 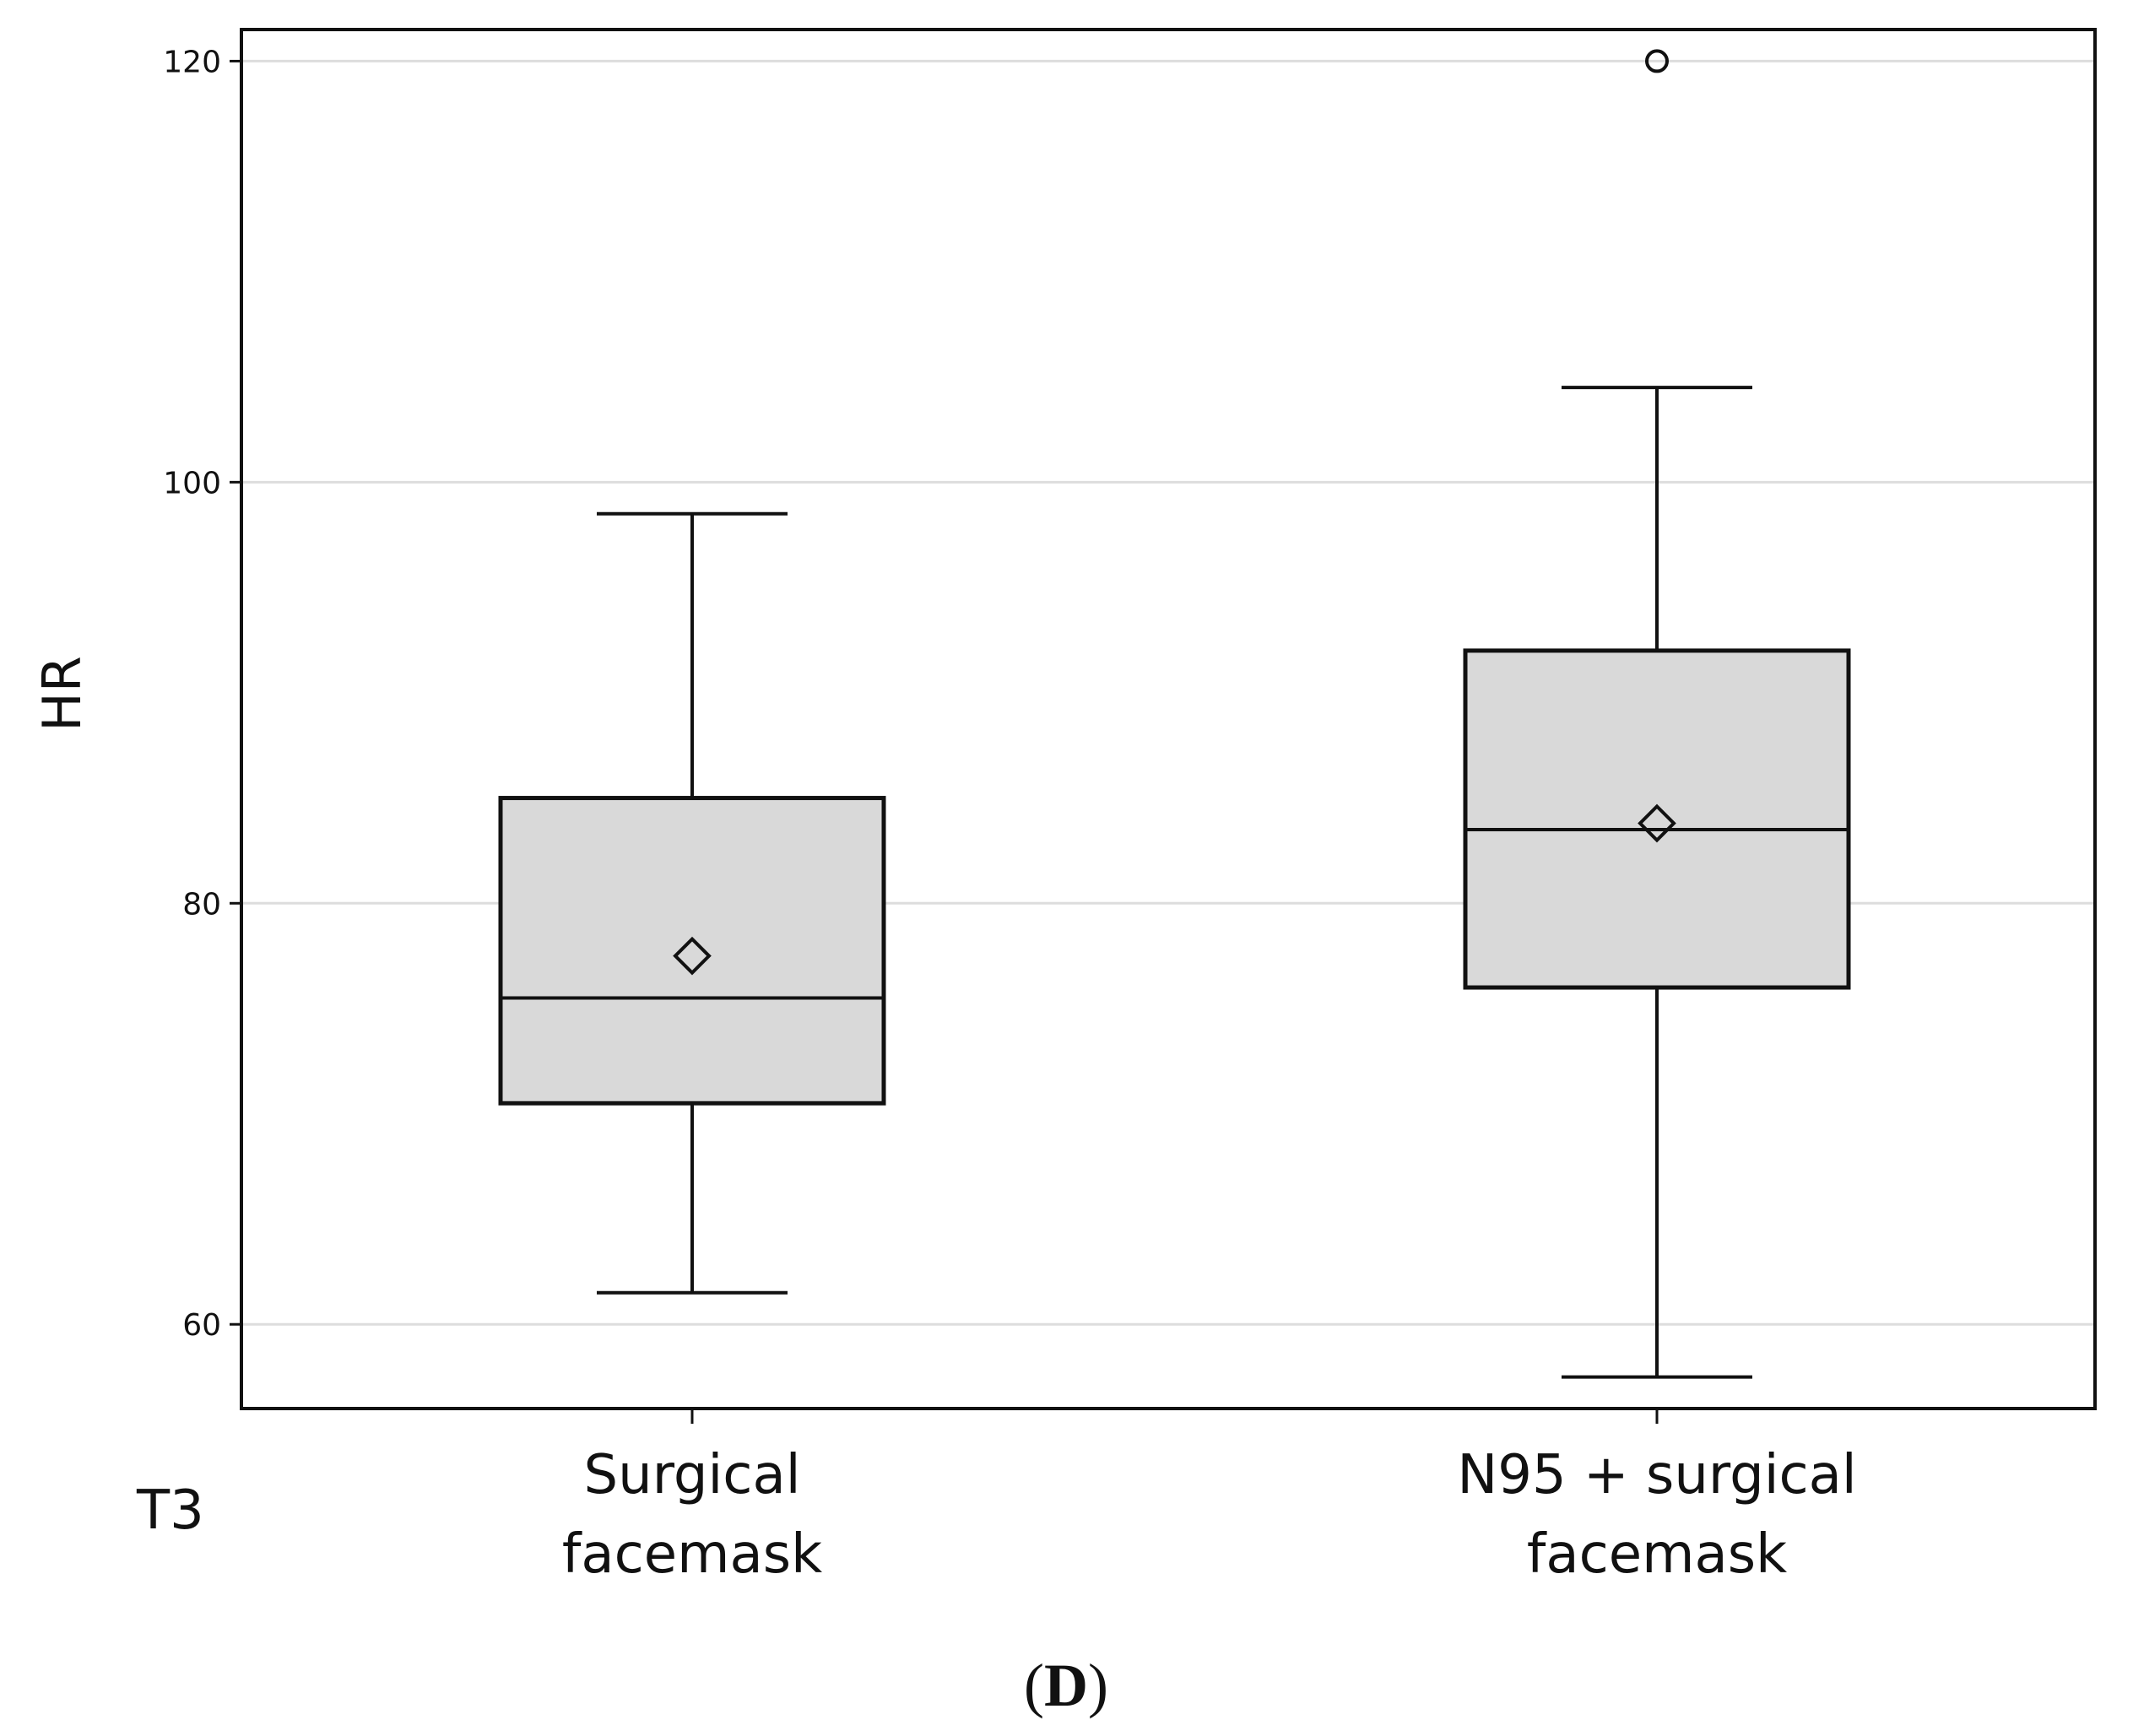 I want to click on figure-label: (D), so click(x=1066, y=1685).